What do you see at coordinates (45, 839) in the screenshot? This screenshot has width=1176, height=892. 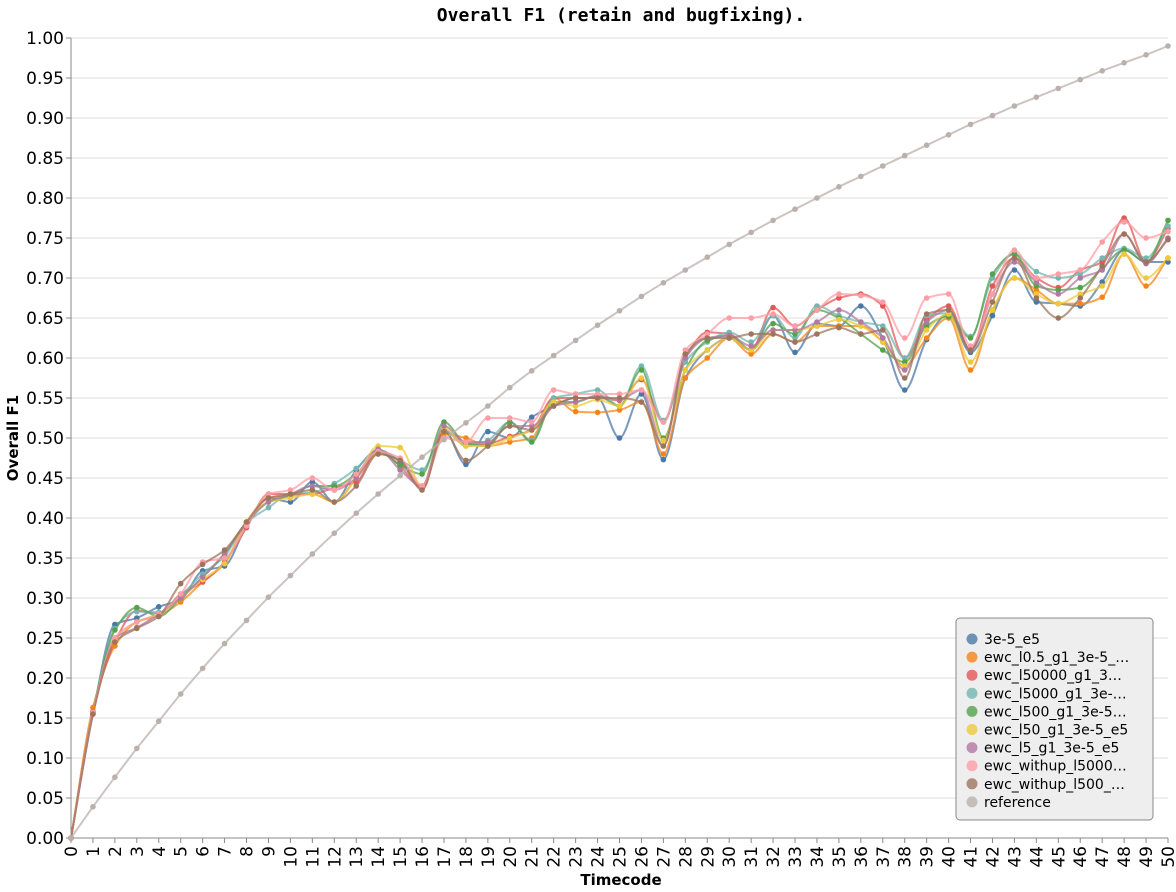 I see `y-tick-label: 0.00` at bounding box center [45, 839].